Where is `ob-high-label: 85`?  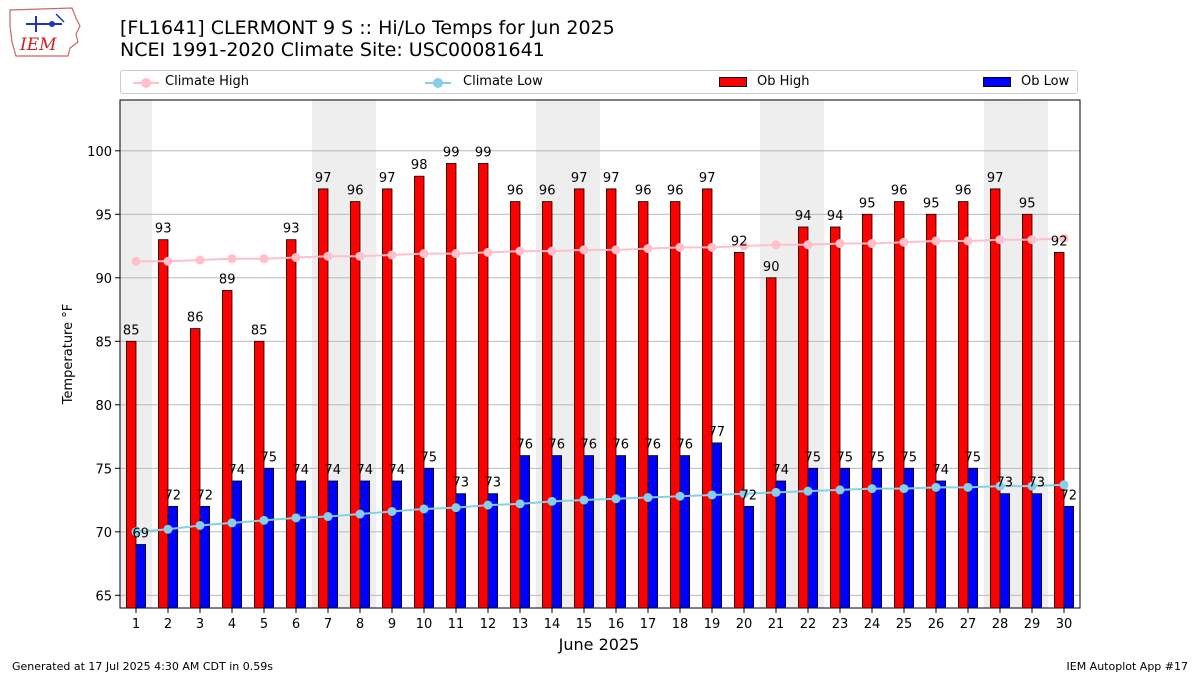
ob-high-label: 85 is located at coordinates (259, 330).